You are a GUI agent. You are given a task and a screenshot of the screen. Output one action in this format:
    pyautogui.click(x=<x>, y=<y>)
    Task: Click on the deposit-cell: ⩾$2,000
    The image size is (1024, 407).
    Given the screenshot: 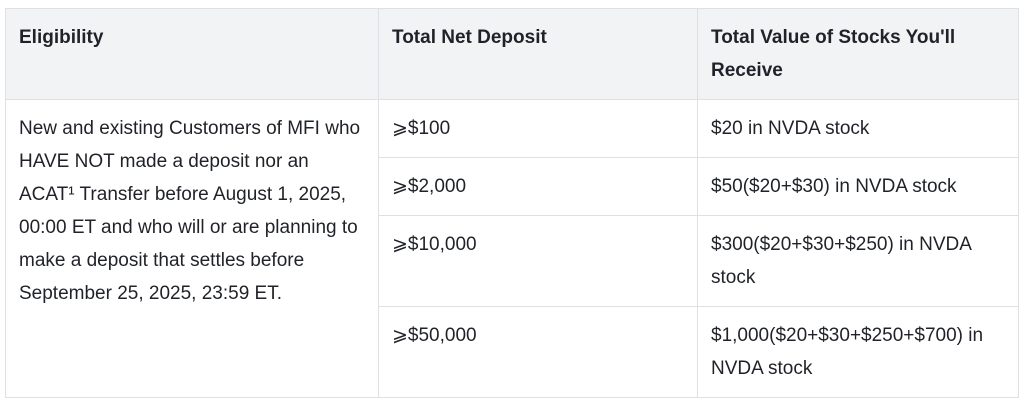 What is the action you would take?
    pyautogui.click(x=538, y=186)
    